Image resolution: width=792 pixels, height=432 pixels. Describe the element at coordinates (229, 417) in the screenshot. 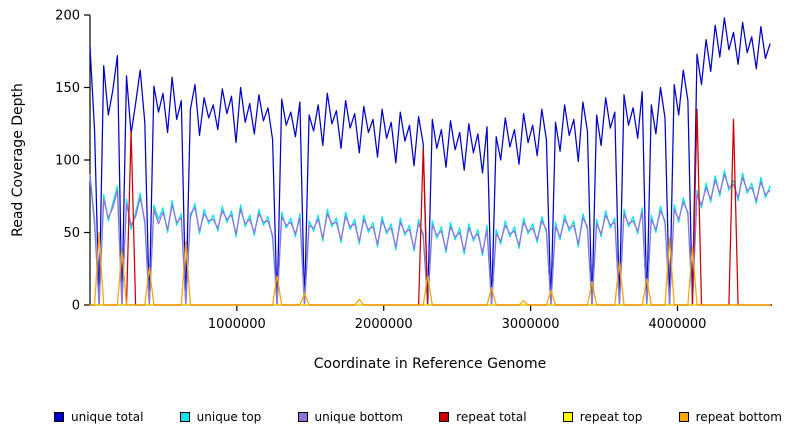

I see `legend-label: unique top` at that location.